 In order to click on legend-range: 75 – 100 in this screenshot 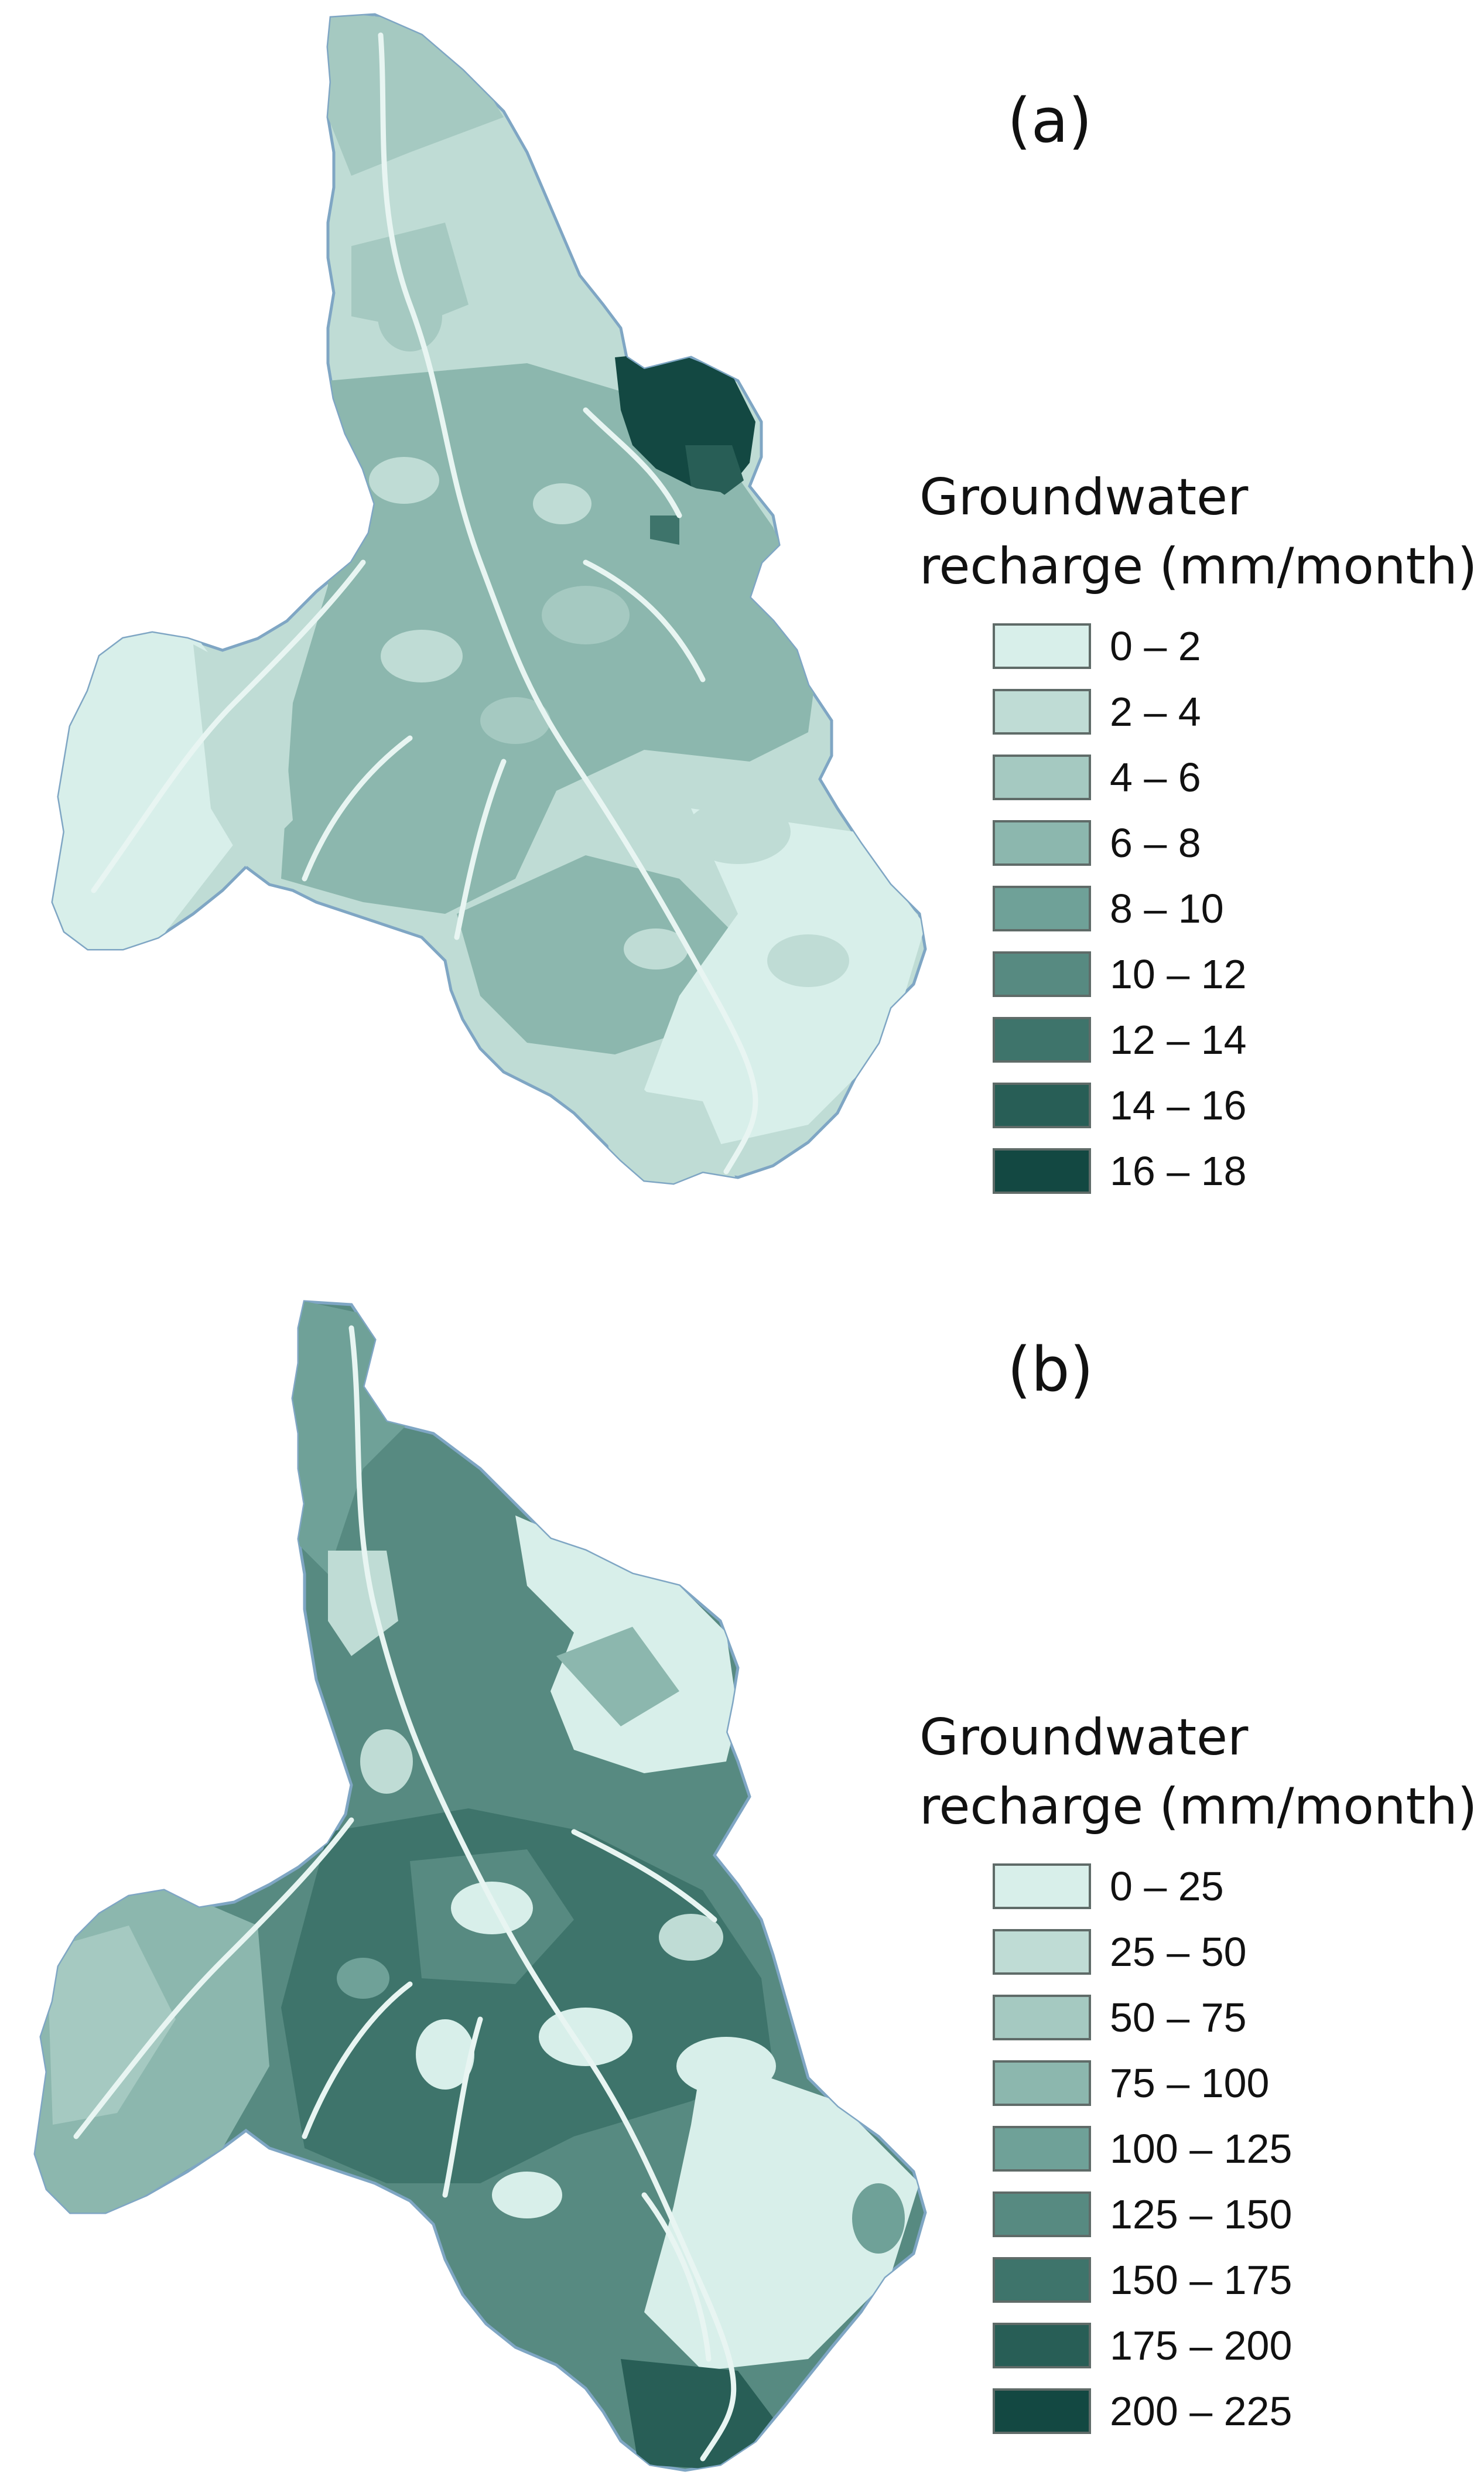, I will do `click(1190, 2083)`.